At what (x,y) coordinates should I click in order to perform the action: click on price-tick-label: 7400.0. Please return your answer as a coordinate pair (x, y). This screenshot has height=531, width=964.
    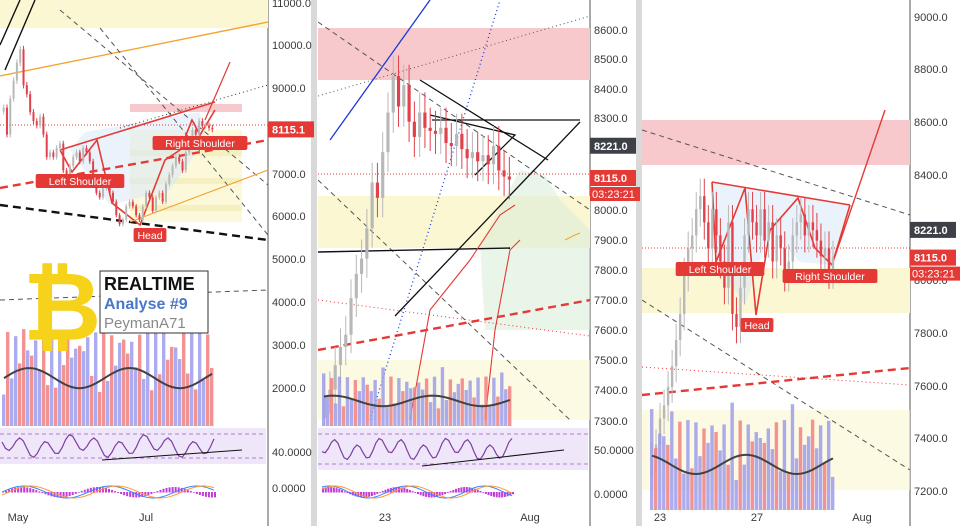
    Looking at the image, I should click on (931, 439).